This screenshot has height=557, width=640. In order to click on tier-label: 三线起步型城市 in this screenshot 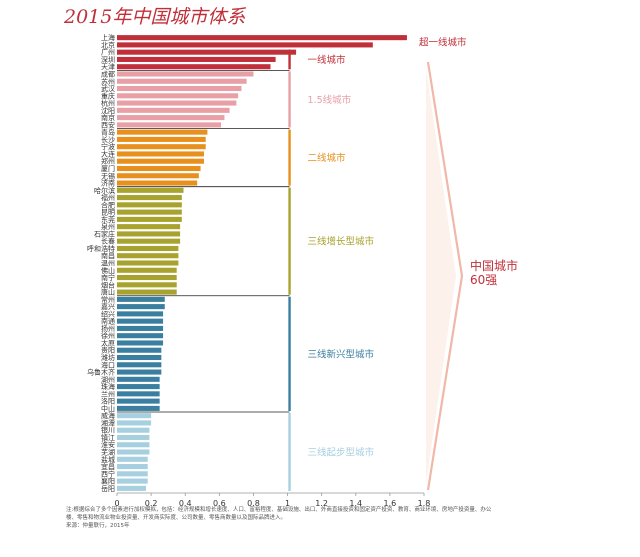, I will do `click(341, 453)`.